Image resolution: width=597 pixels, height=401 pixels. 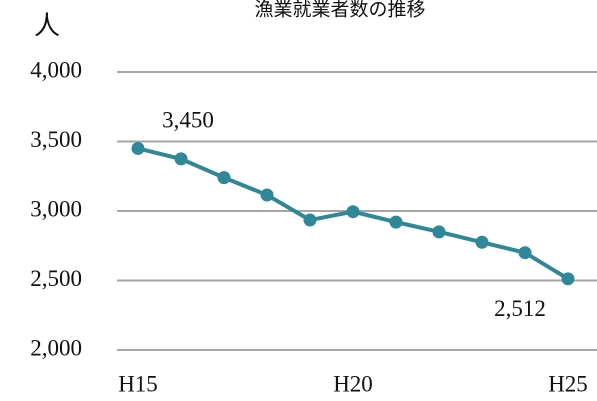 I want to click on x-tick-label: H20, so click(x=353, y=383).